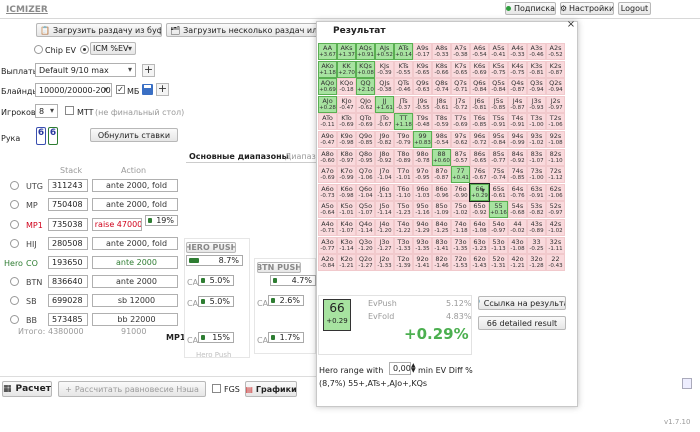 The height and width of the screenshot is (432, 700). What do you see at coordinates (327, 139) in the screenshot?
I see `hand-cell: A9o -0.47` at bounding box center [327, 139].